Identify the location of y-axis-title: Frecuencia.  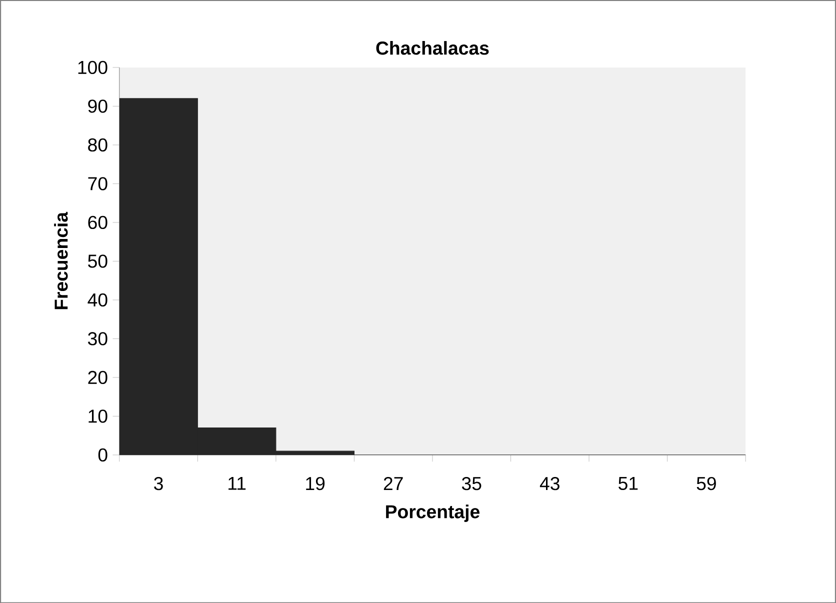
(61, 261).